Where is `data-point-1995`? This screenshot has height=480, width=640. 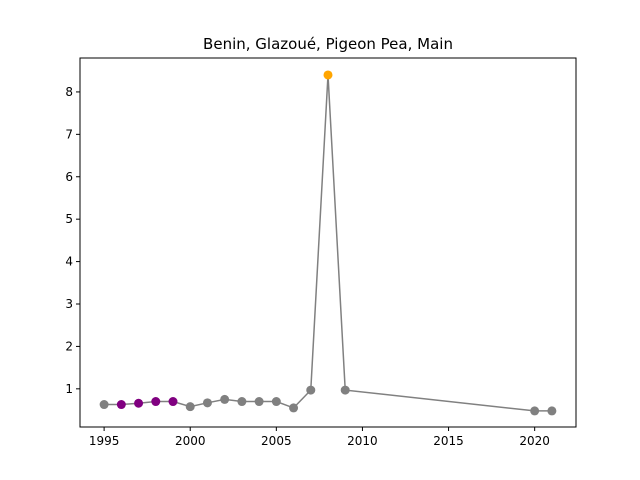
data-point-1995 is located at coordinates (104, 405).